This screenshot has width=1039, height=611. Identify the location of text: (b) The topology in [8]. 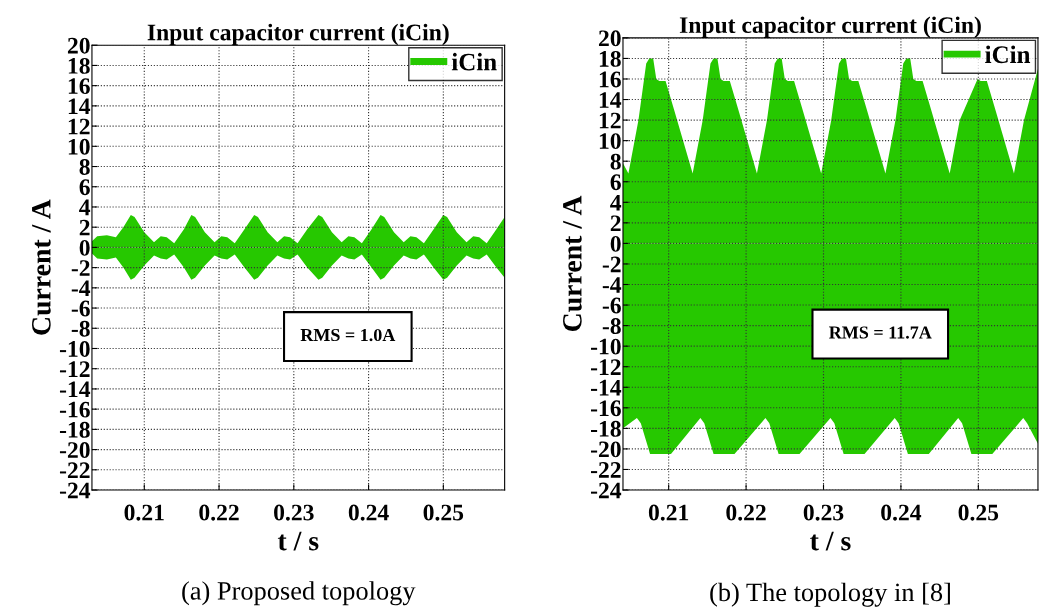
(830, 594).